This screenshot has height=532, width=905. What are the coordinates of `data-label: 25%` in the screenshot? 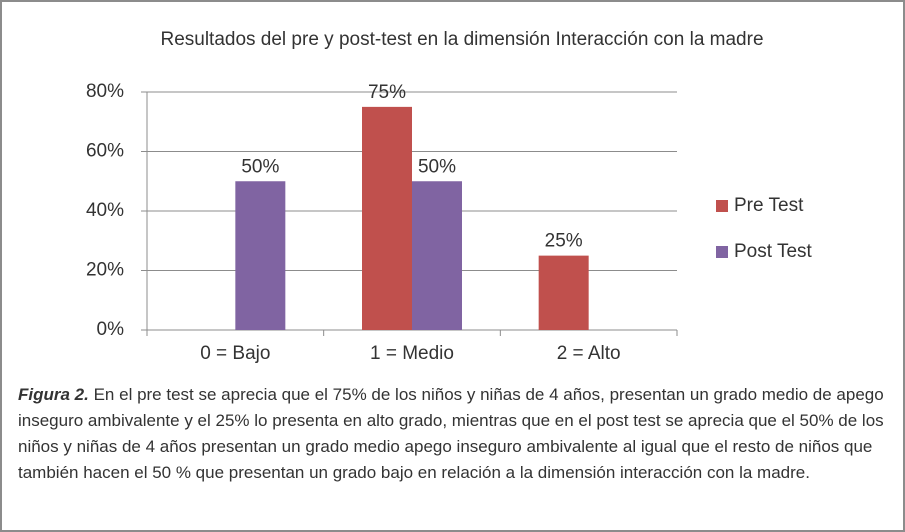 It's located at (564, 241).